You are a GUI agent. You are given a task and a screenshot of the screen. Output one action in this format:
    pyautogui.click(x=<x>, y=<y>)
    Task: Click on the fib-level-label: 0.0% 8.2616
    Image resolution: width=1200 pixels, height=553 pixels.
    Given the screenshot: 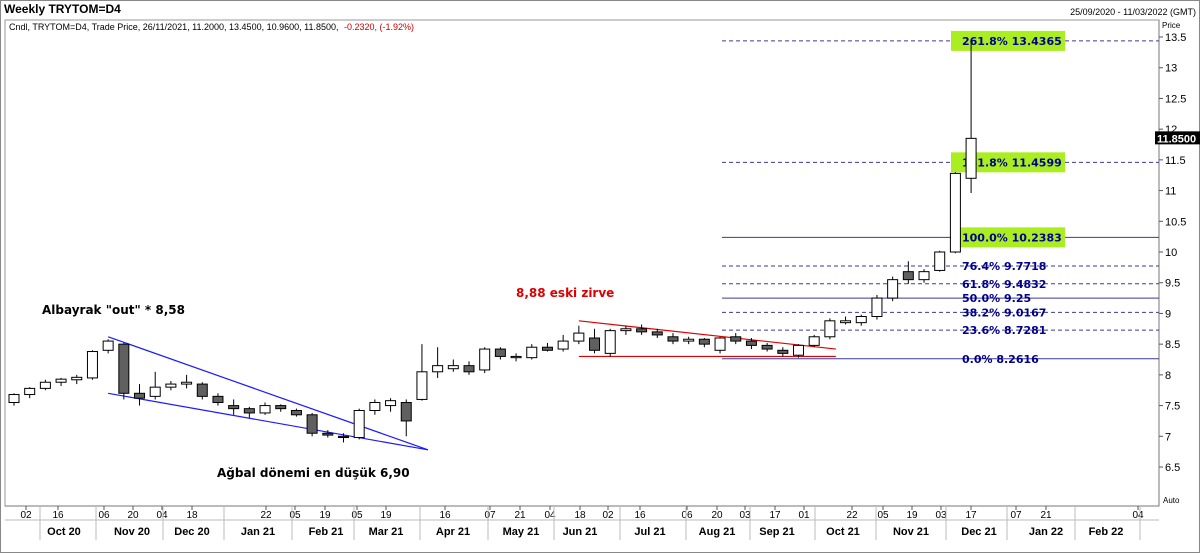 What is the action you would take?
    pyautogui.click(x=1000, y=359)
    